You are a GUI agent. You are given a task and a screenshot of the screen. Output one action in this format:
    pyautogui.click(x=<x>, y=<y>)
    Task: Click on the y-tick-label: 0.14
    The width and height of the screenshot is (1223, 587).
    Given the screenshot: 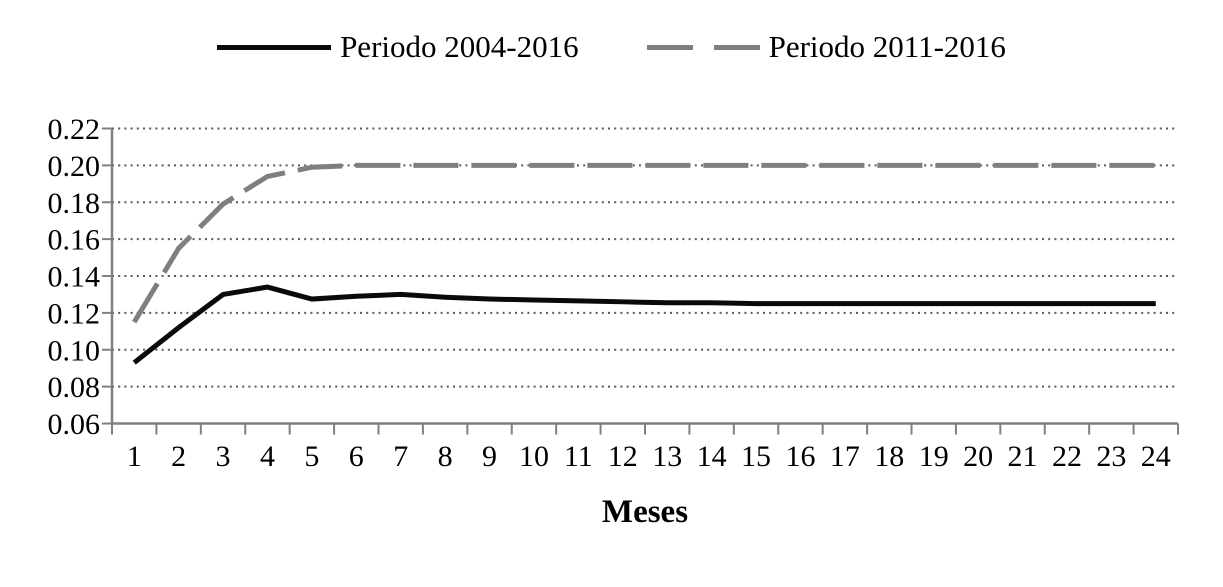 What is the action you would take?
    pyautogui.click(x=74, y=277)
    